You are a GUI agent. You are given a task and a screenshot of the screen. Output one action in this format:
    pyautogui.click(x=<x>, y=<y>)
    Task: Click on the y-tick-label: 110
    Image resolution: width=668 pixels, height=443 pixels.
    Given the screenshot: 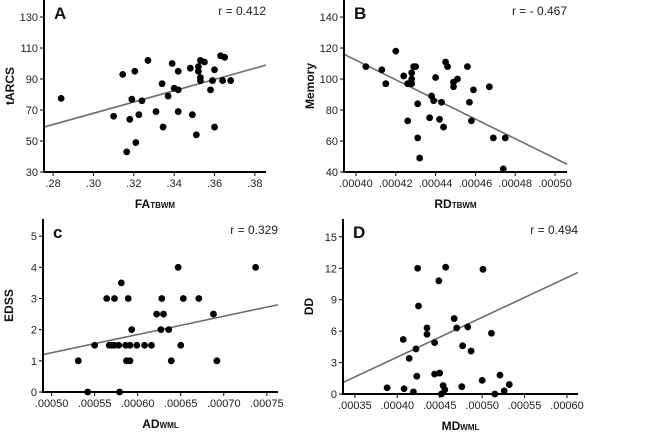 What is the action you would take?
    pyautogui.click(x=29, y=49)
    